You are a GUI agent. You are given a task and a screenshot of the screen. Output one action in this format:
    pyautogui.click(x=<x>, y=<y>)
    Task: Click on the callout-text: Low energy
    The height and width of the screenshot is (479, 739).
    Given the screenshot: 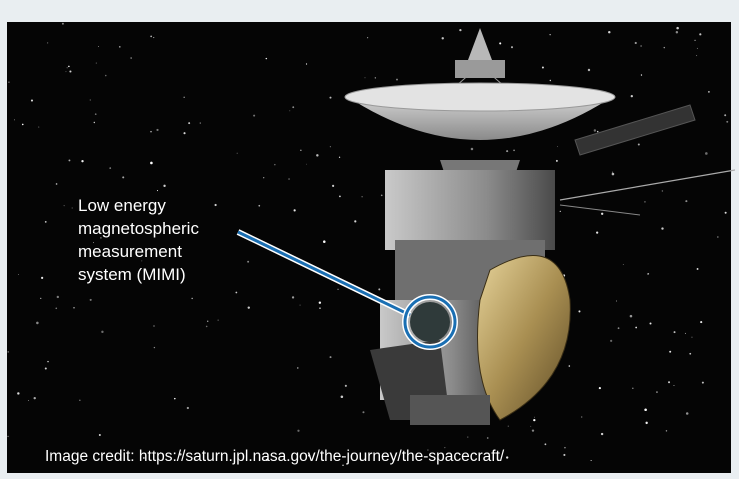 What is the action you would take?
    pyautogui.click(x=122, y=205)
    